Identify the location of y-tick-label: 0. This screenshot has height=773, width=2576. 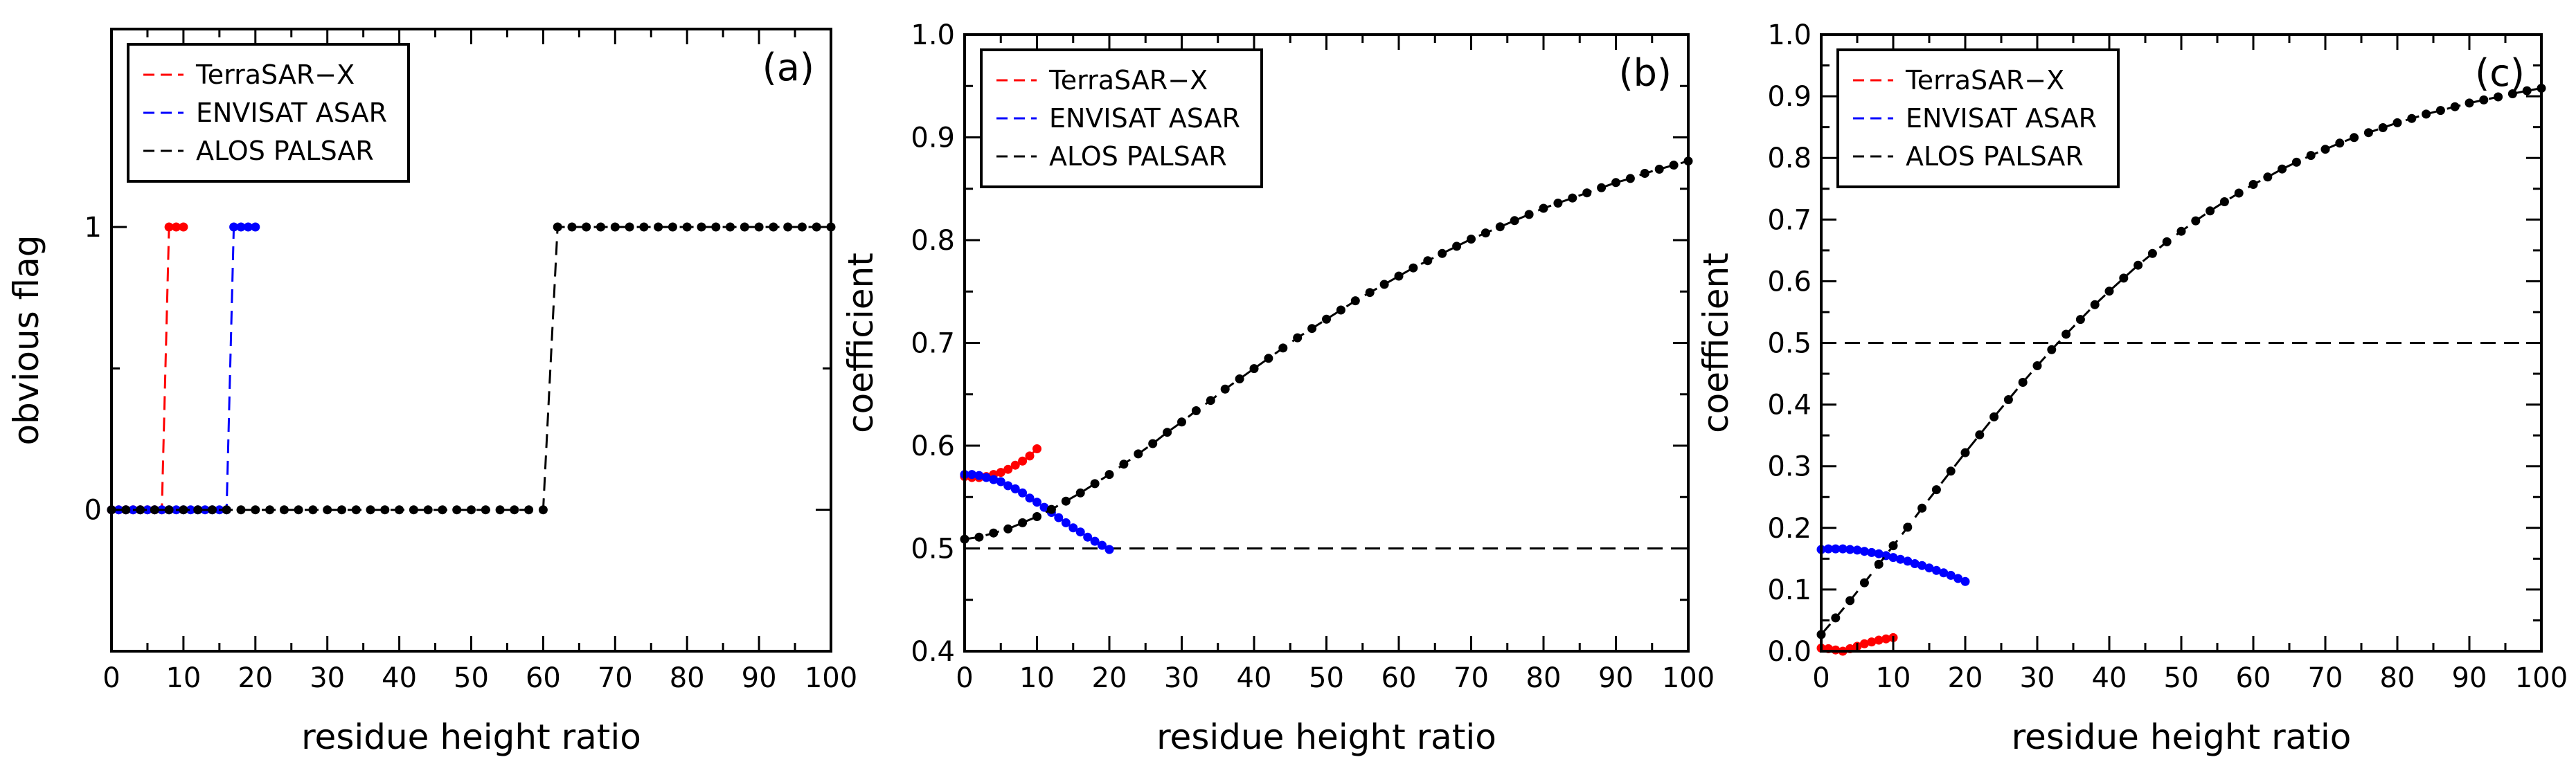
(93, 511).